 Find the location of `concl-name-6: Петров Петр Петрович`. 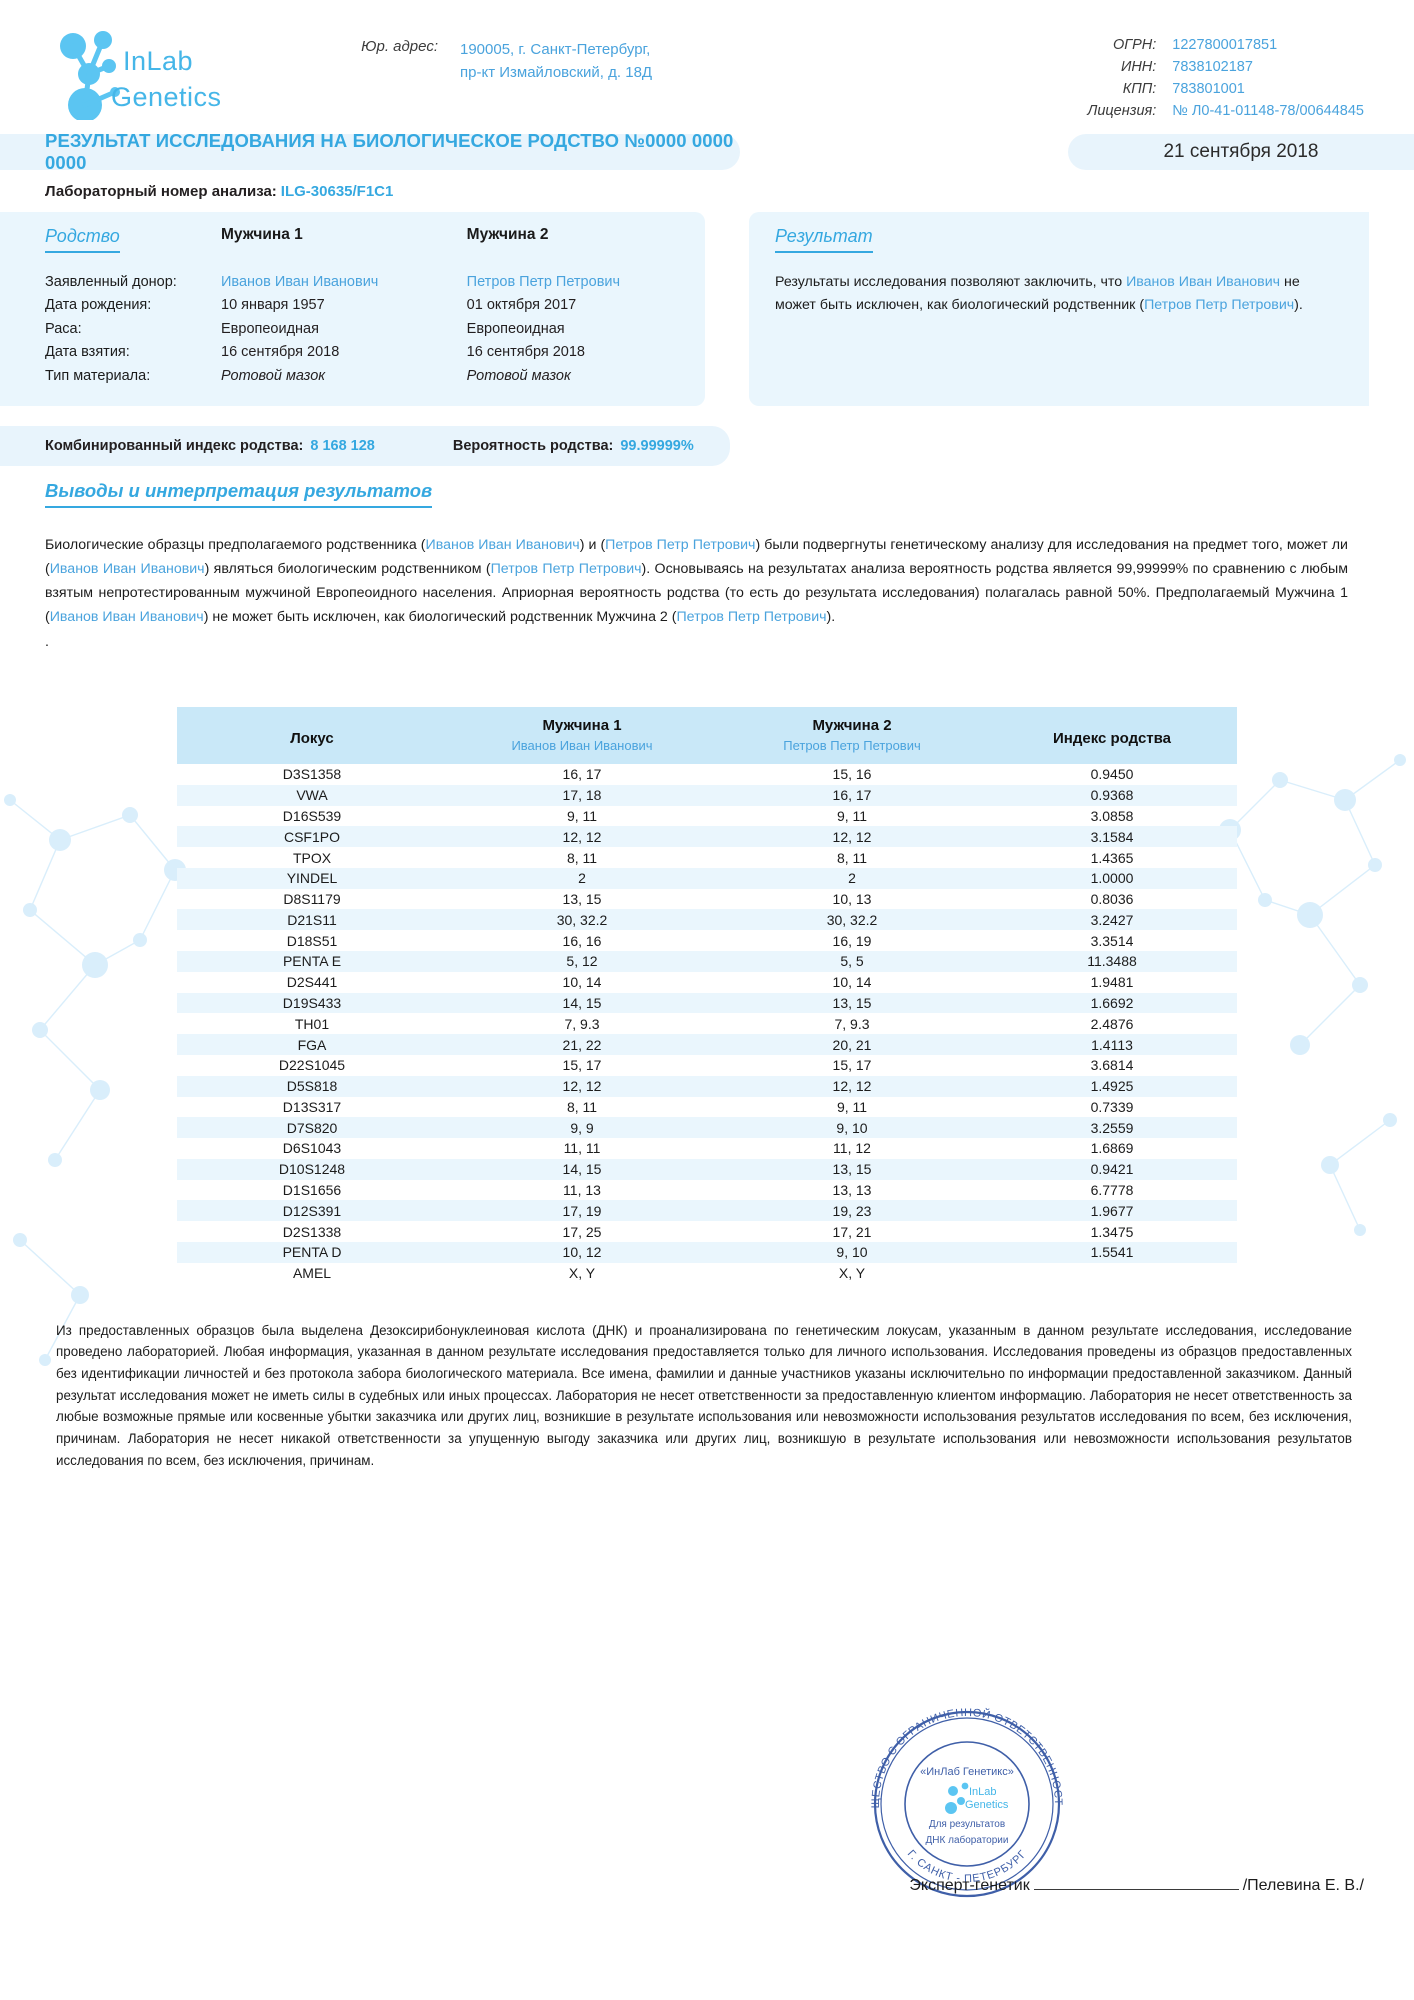

concl-name-6: Петров Петр Петрович is located at coordinates (751, 616).